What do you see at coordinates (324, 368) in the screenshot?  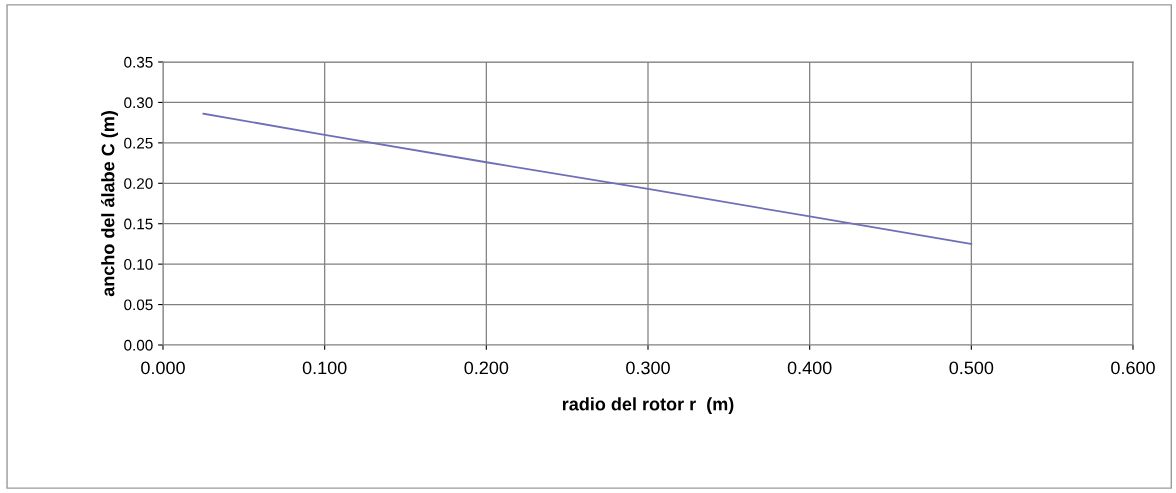 I see `x-tick-label: 0.100` at bounding box center [324, 368].